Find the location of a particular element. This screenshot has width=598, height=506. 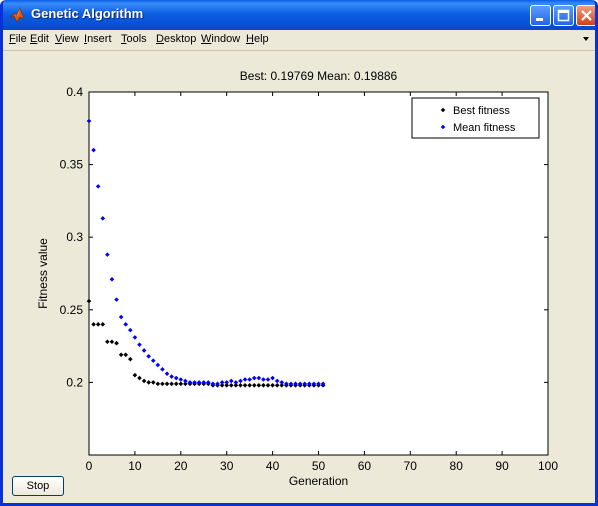

y-axis-label: Fitness value is located at coordinates (43, 273).